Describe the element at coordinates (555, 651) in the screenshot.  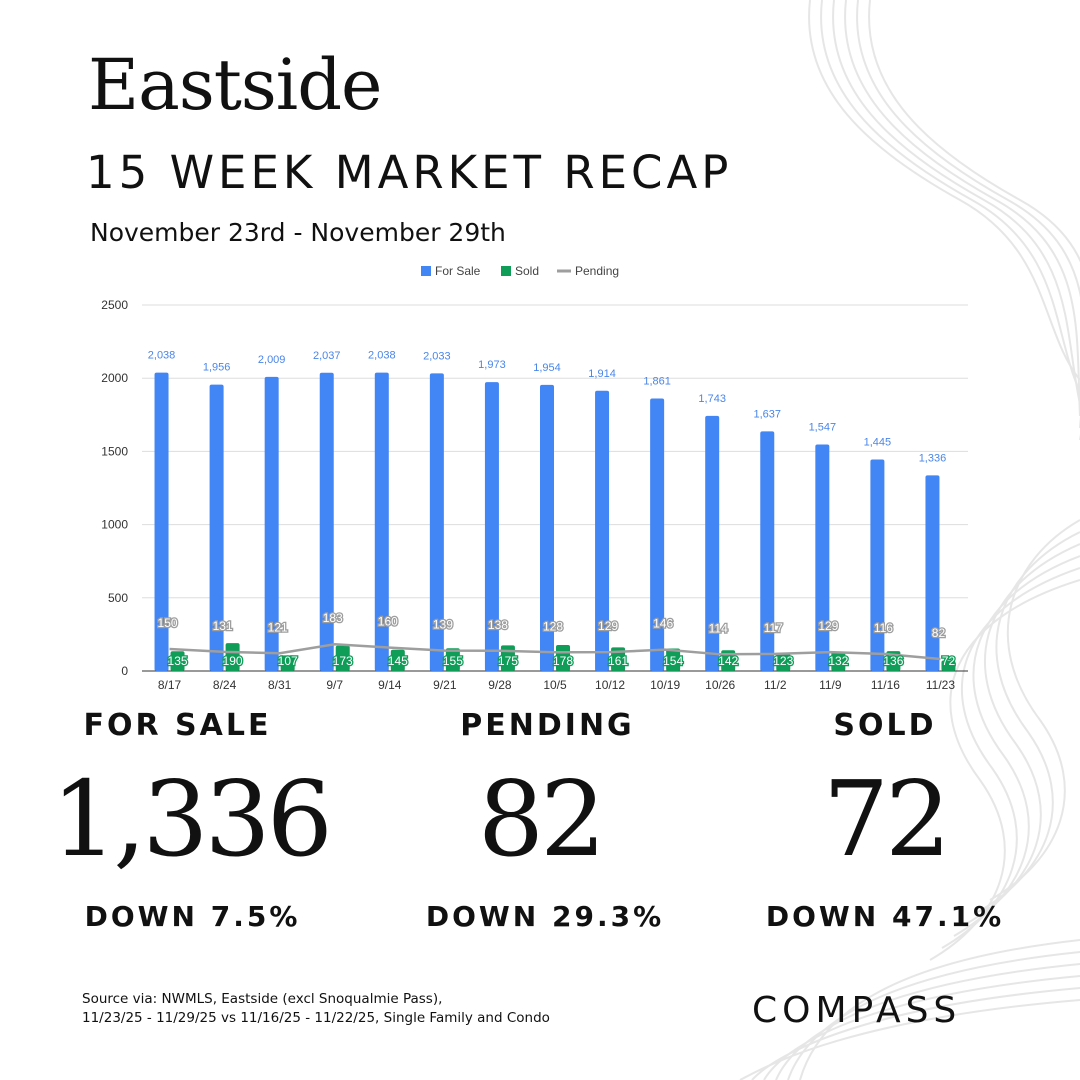
I see `line-pending` at that location.